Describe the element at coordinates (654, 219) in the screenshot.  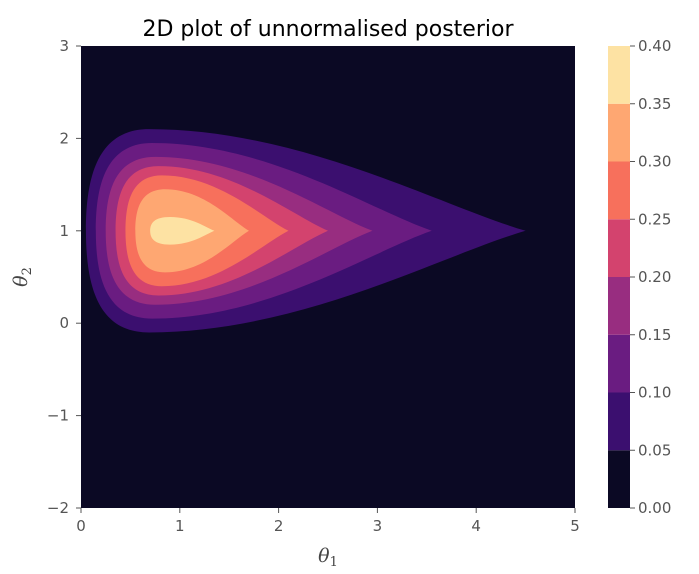
I see `colorbar-tick-label: 0.25` at that location.